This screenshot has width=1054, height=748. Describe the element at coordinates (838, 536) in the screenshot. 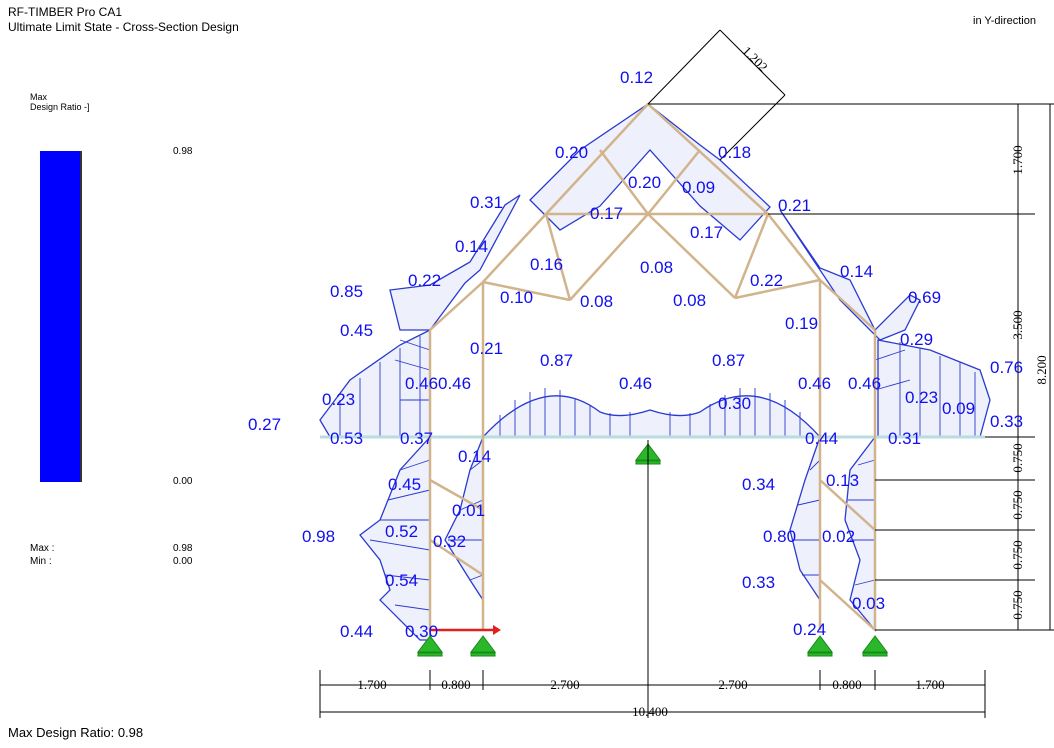

I see `ratio-label: 0.02` at that location.